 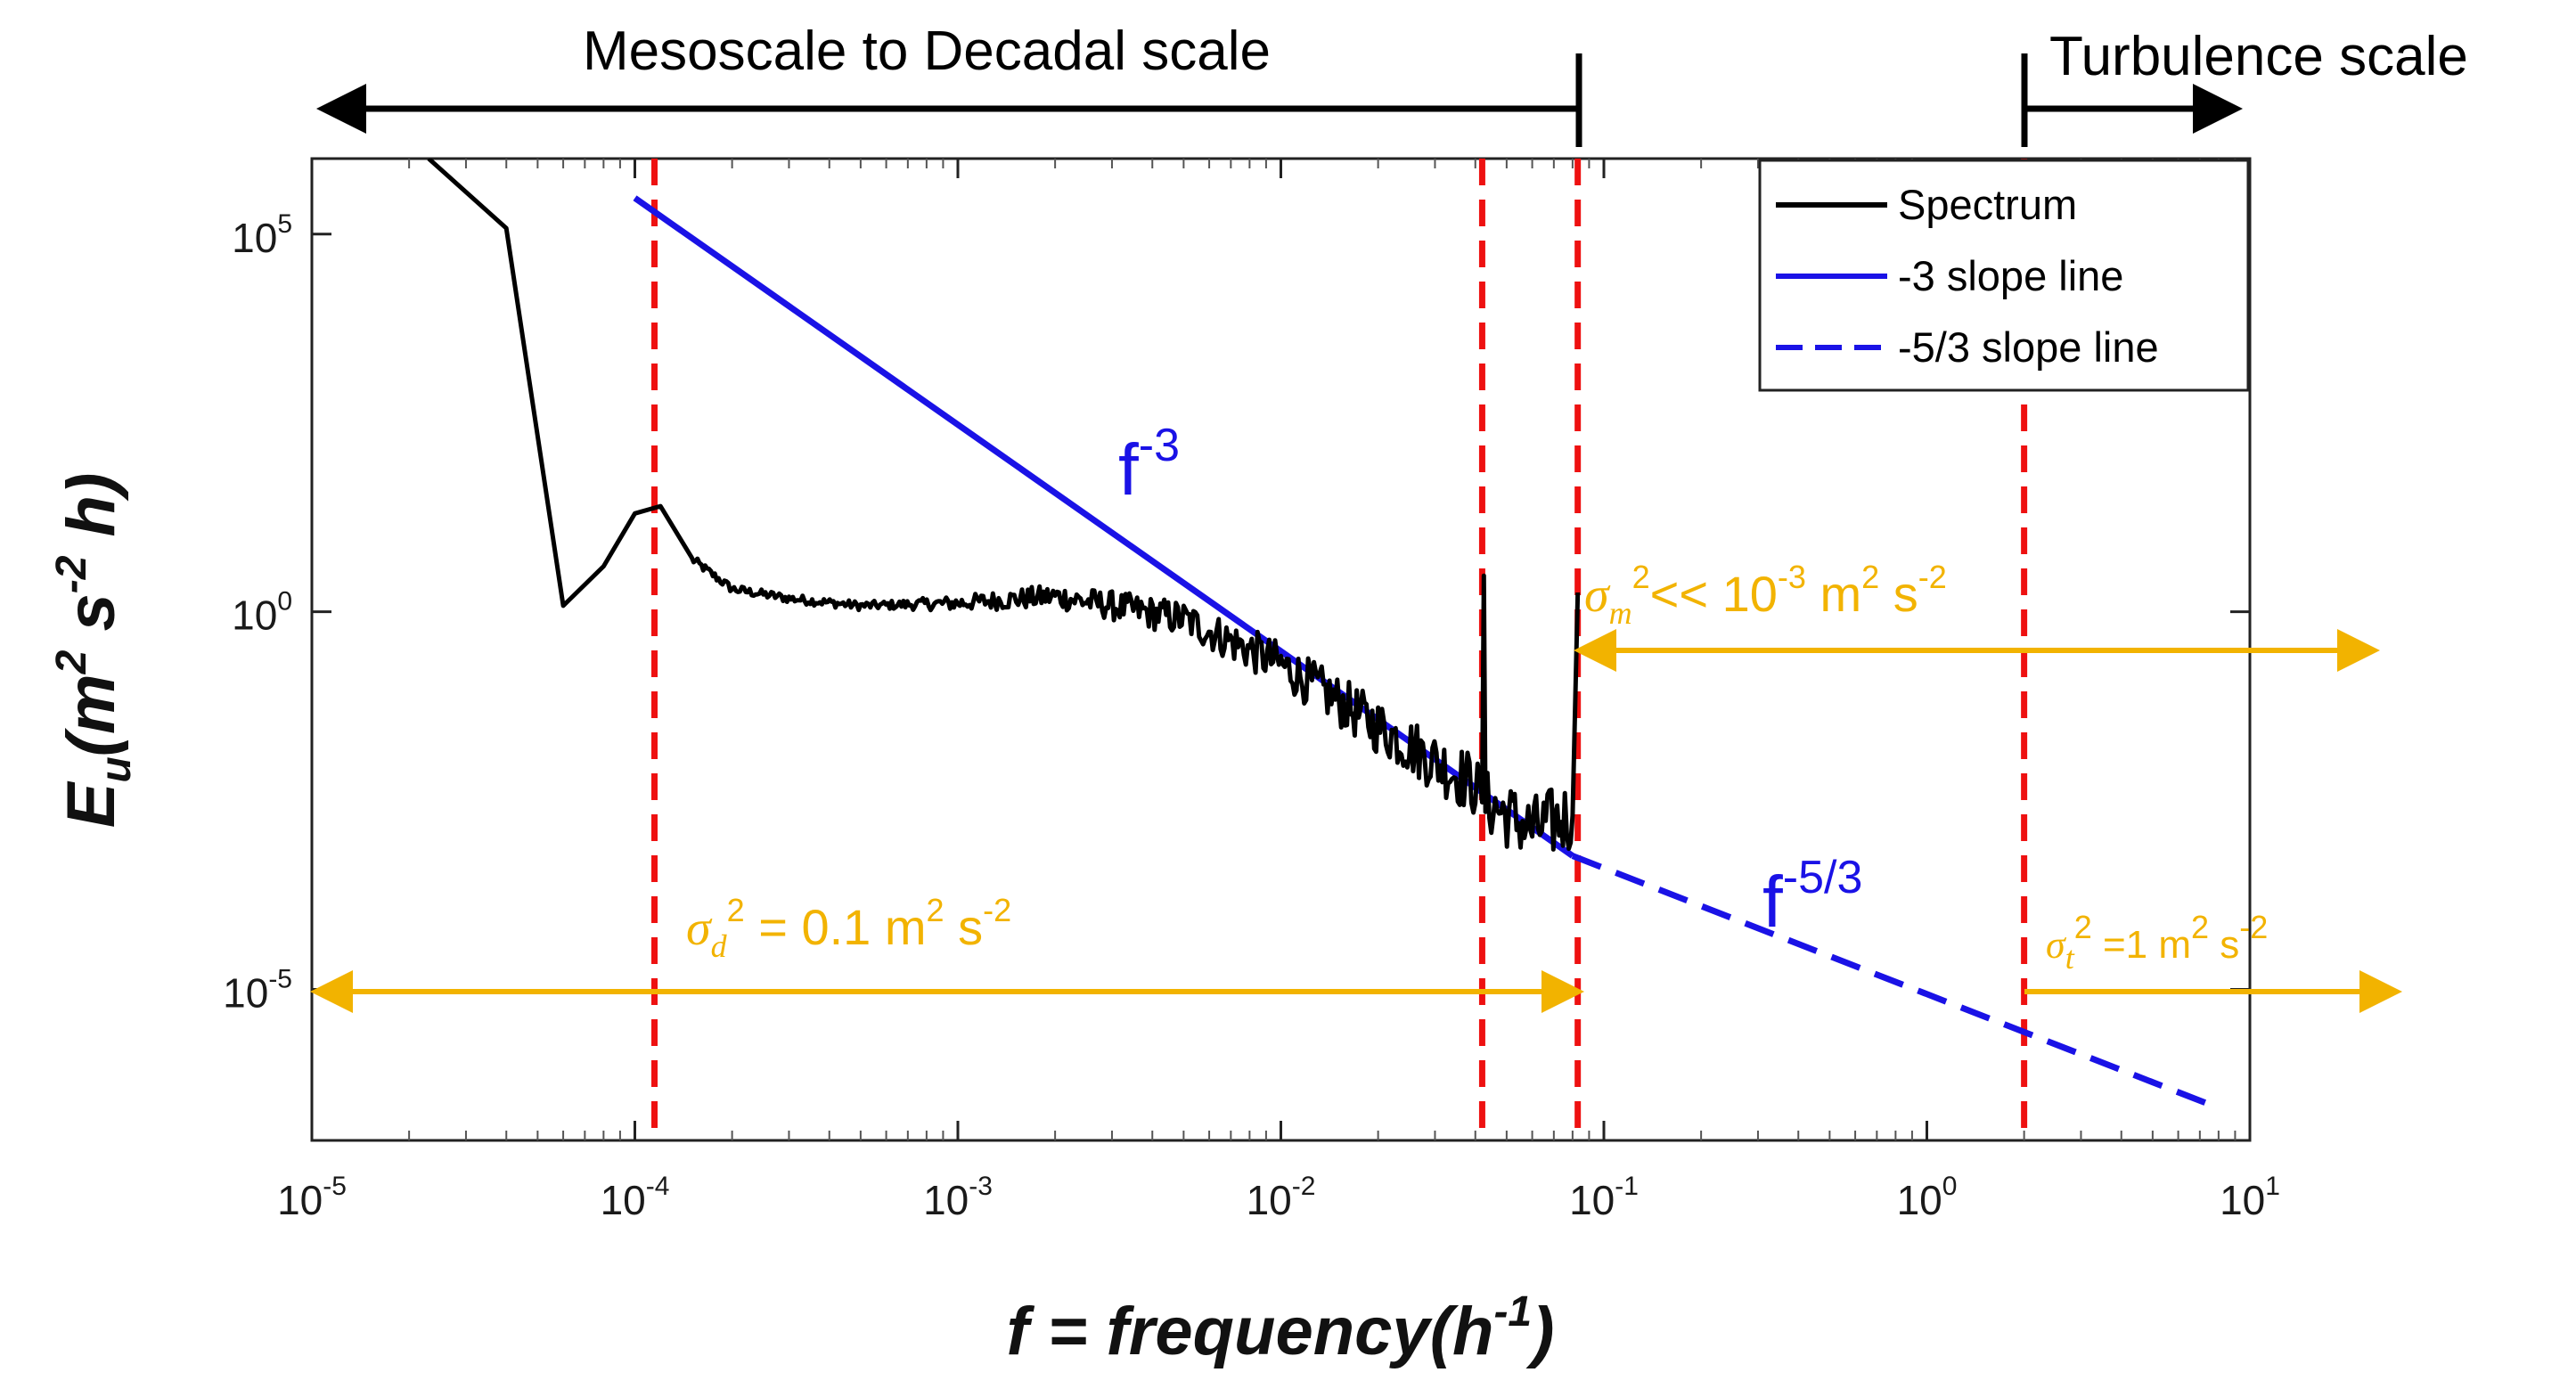 I want to click on sigma-m-label: σm2<< 10-3 m2 s-2, so click(x=1765, y=595).